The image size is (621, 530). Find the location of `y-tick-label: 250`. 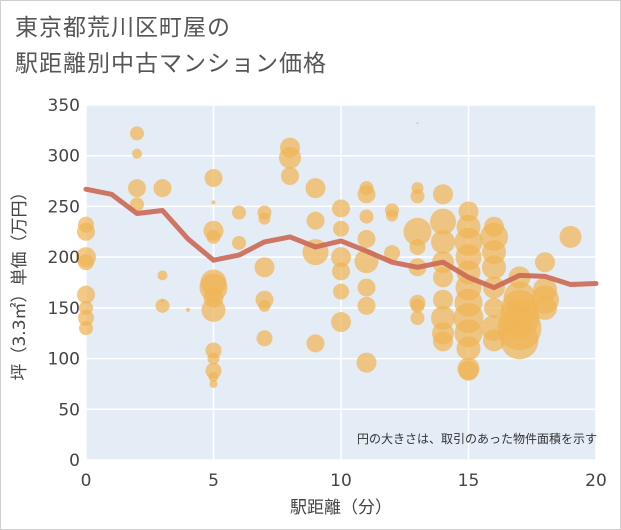

y-tick-label: 250 is located at coordinates (64, 207).